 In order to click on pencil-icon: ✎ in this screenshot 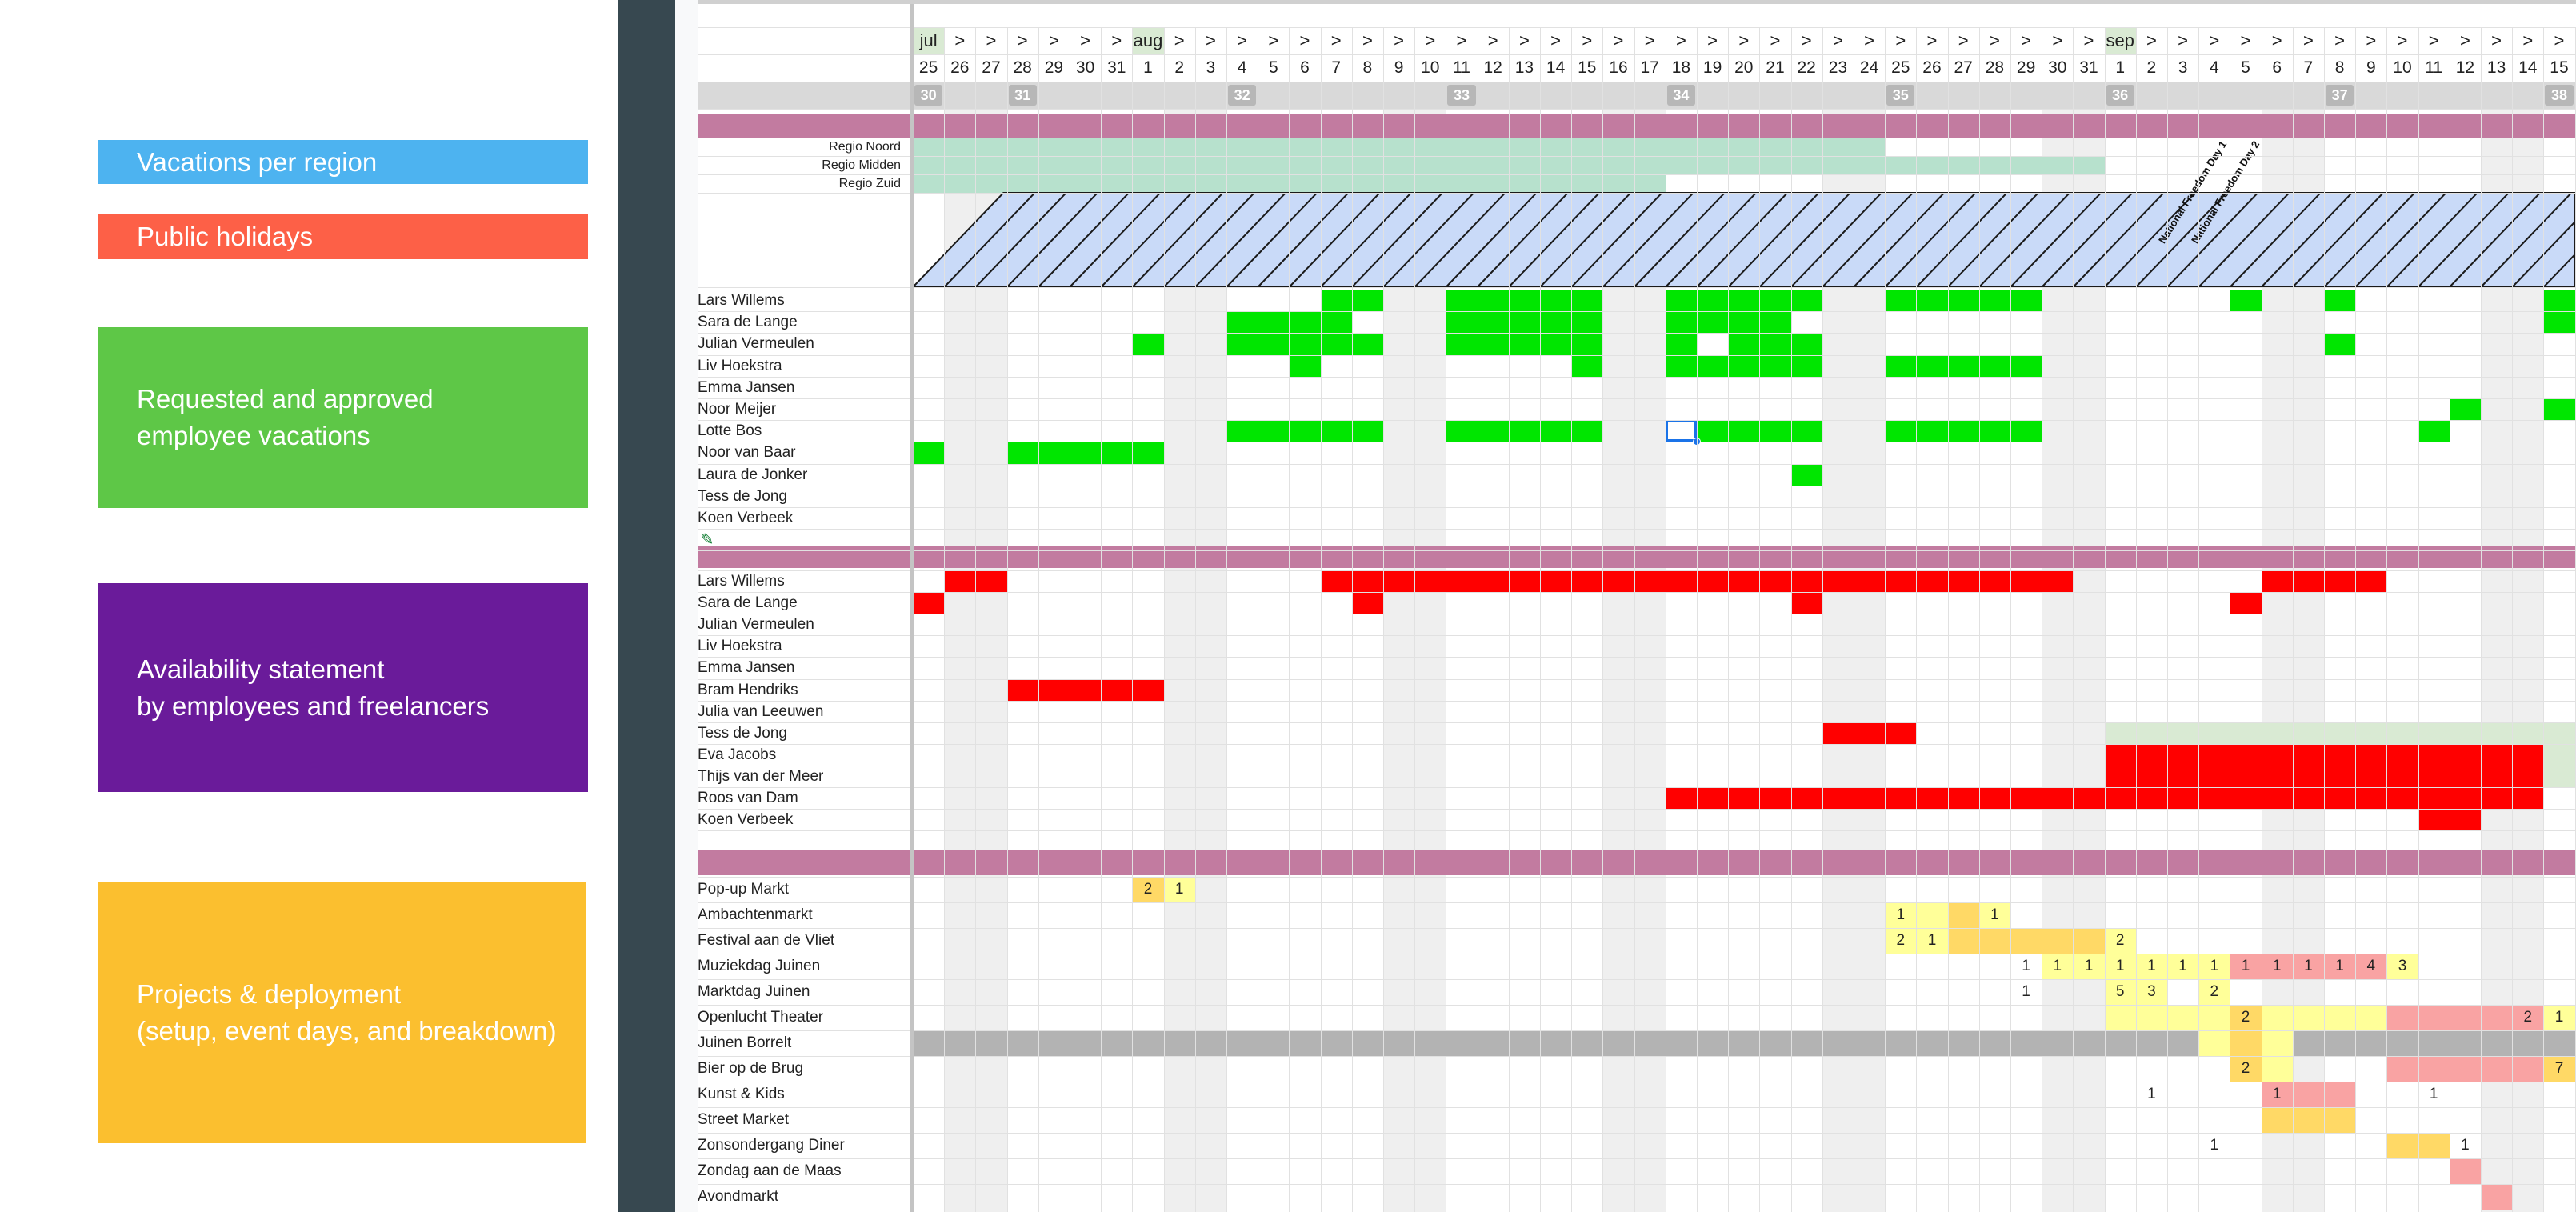, I will do `click(707, 540)`.